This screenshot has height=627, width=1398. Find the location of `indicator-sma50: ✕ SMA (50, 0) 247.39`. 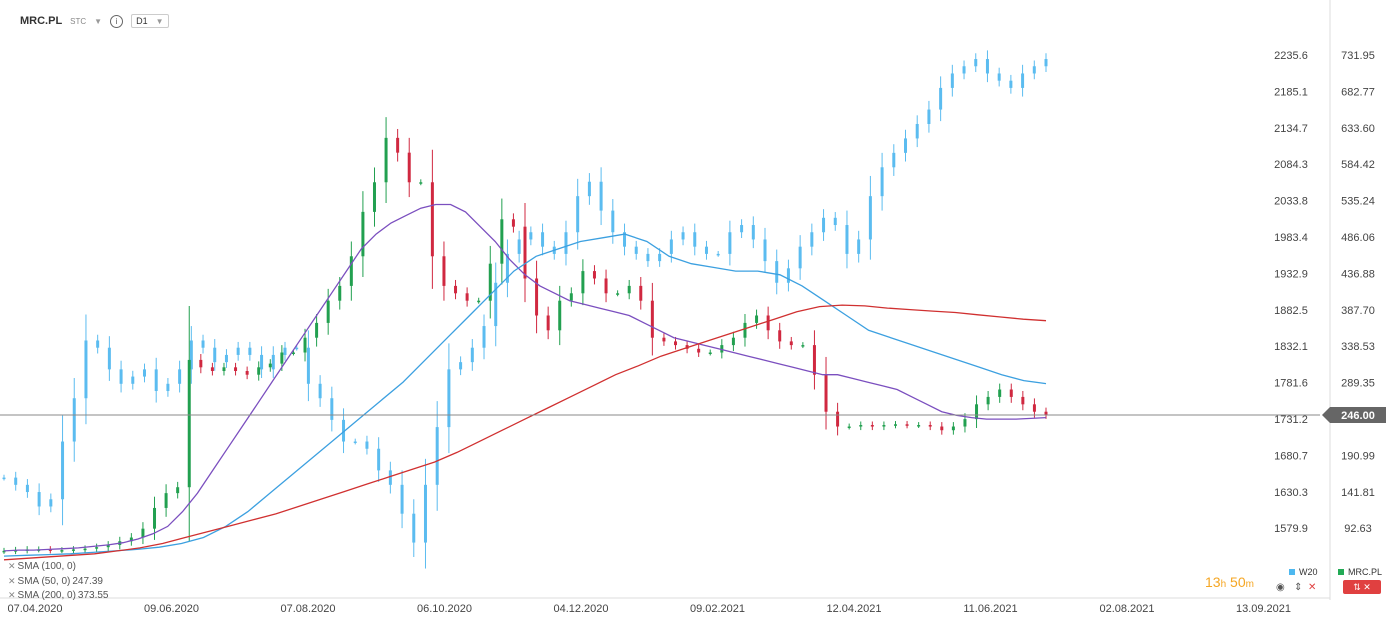

indicator-sma50: ✕ SMA (50, 0) 247.39 is located at coordinates (55, 581).